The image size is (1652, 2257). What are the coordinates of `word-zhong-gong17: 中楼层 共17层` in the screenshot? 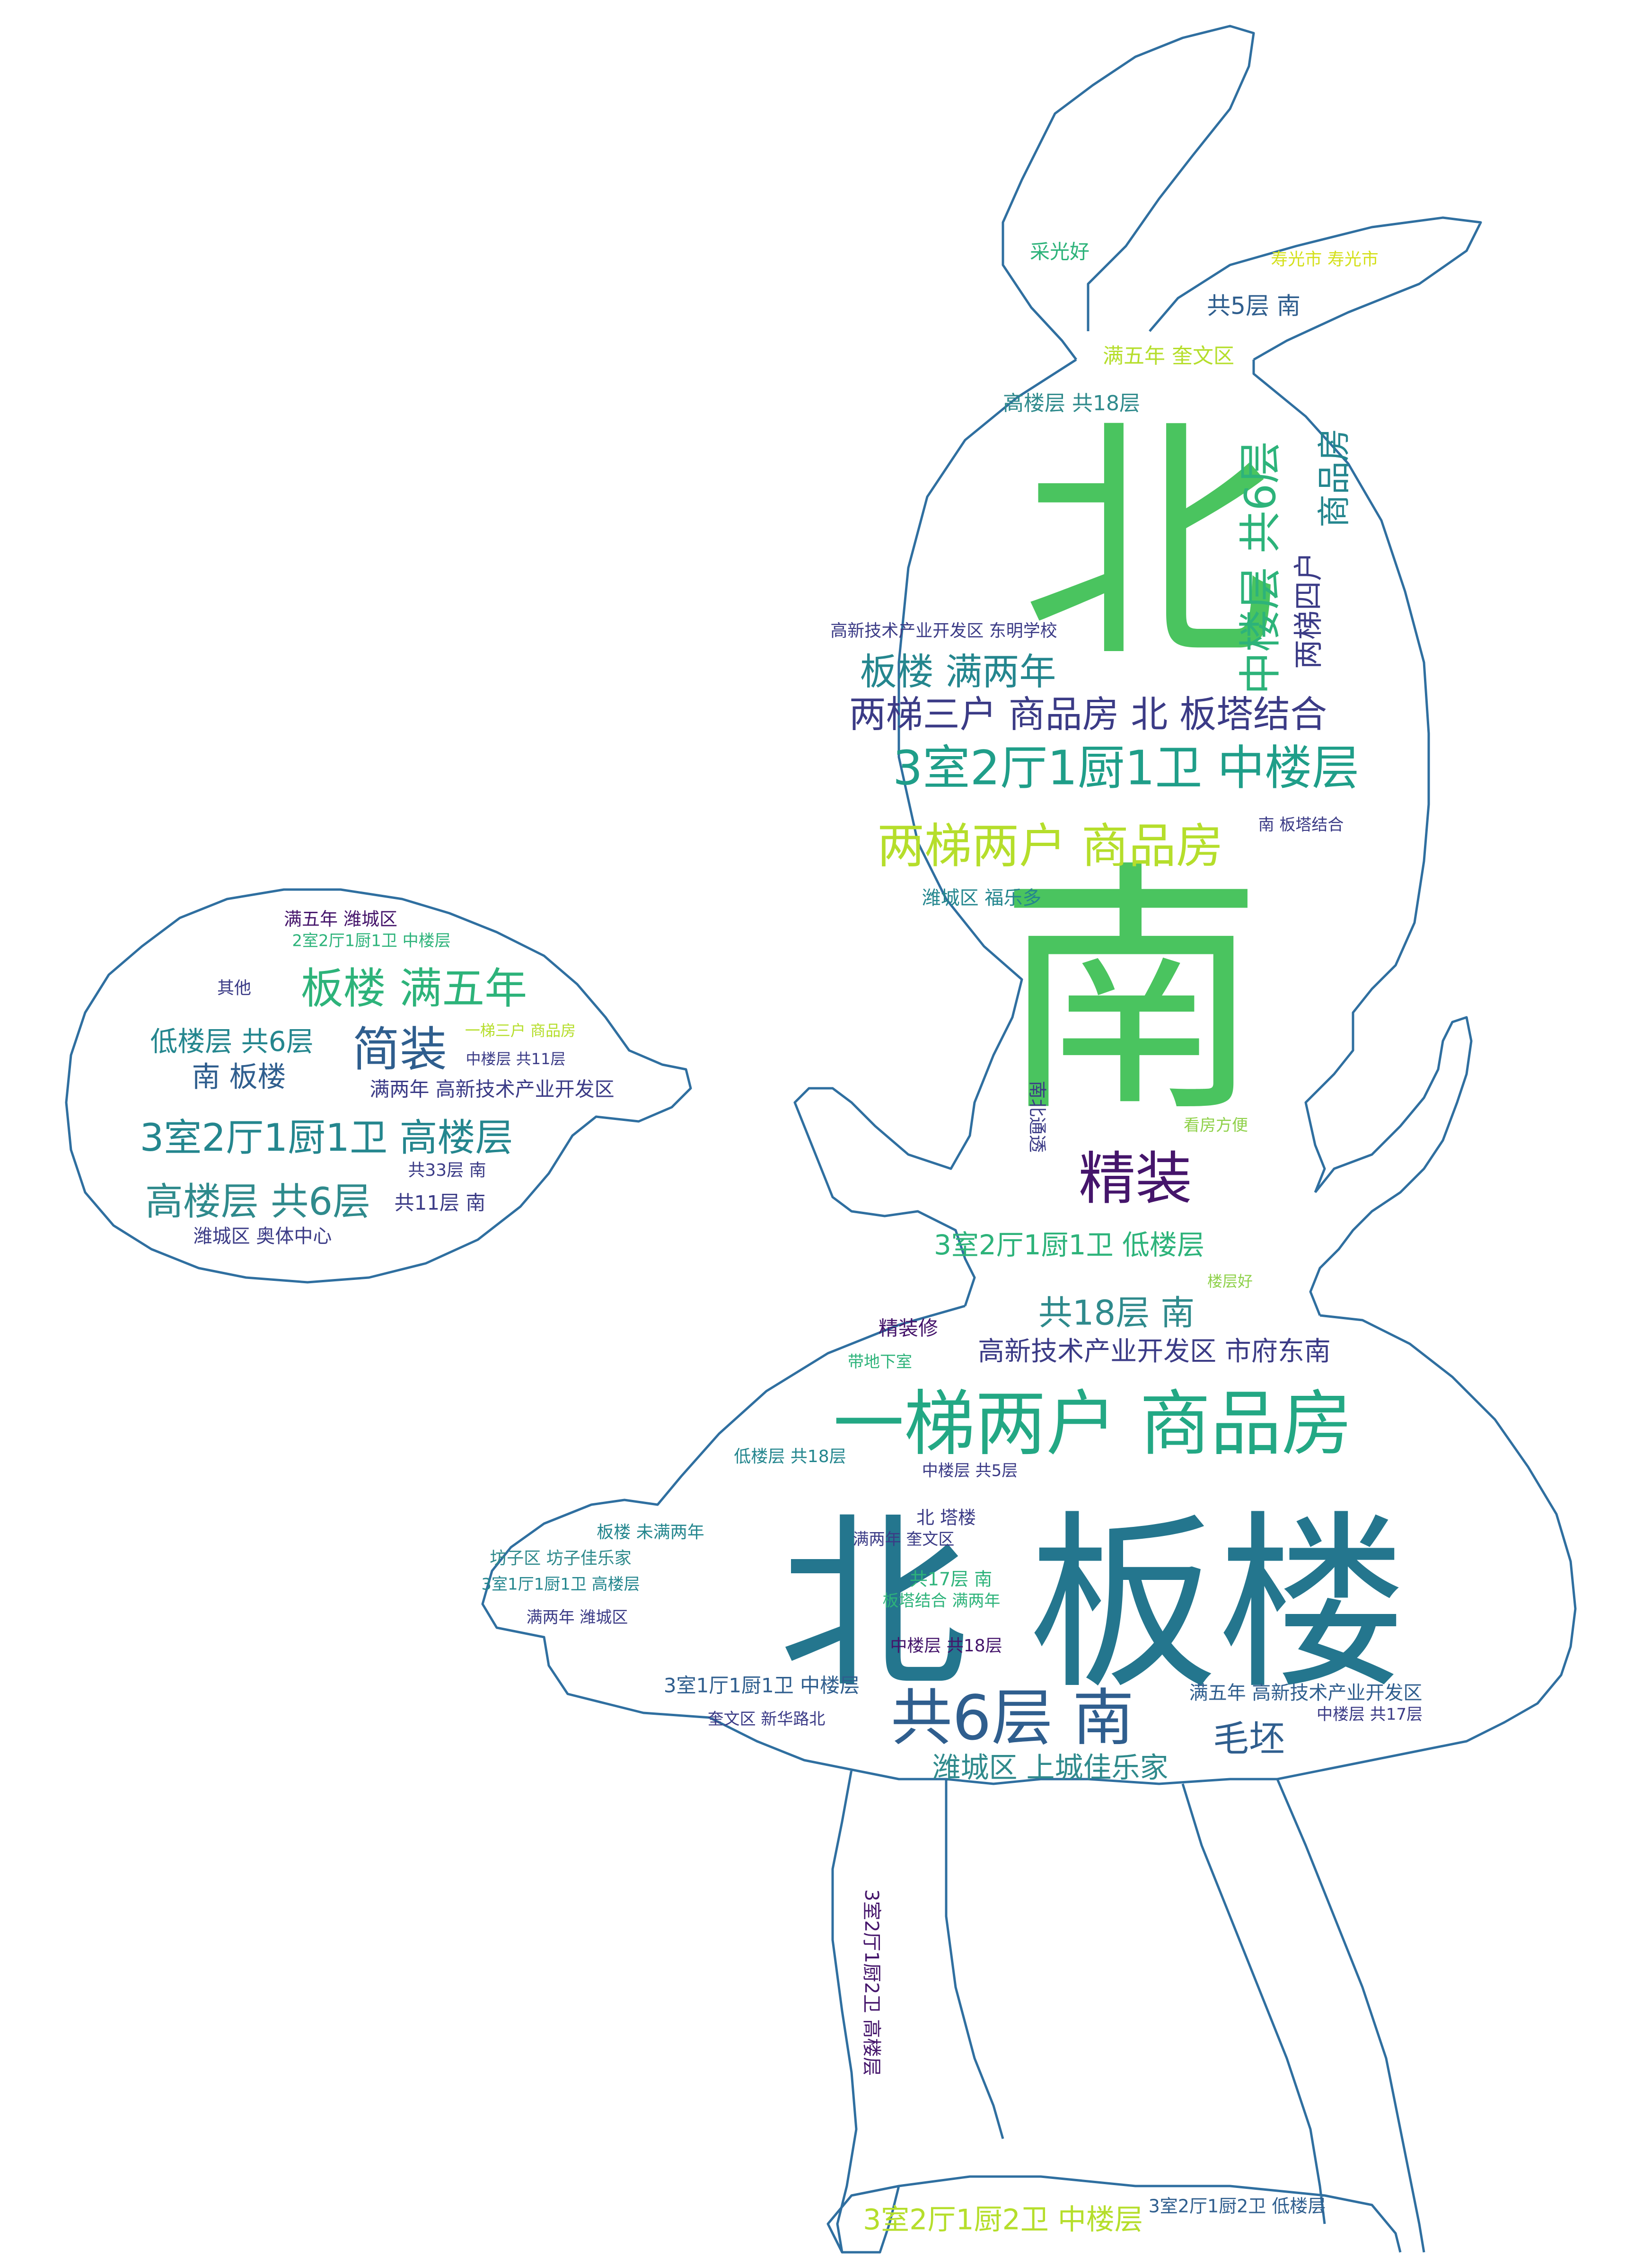 It's located at (1370, 1714).